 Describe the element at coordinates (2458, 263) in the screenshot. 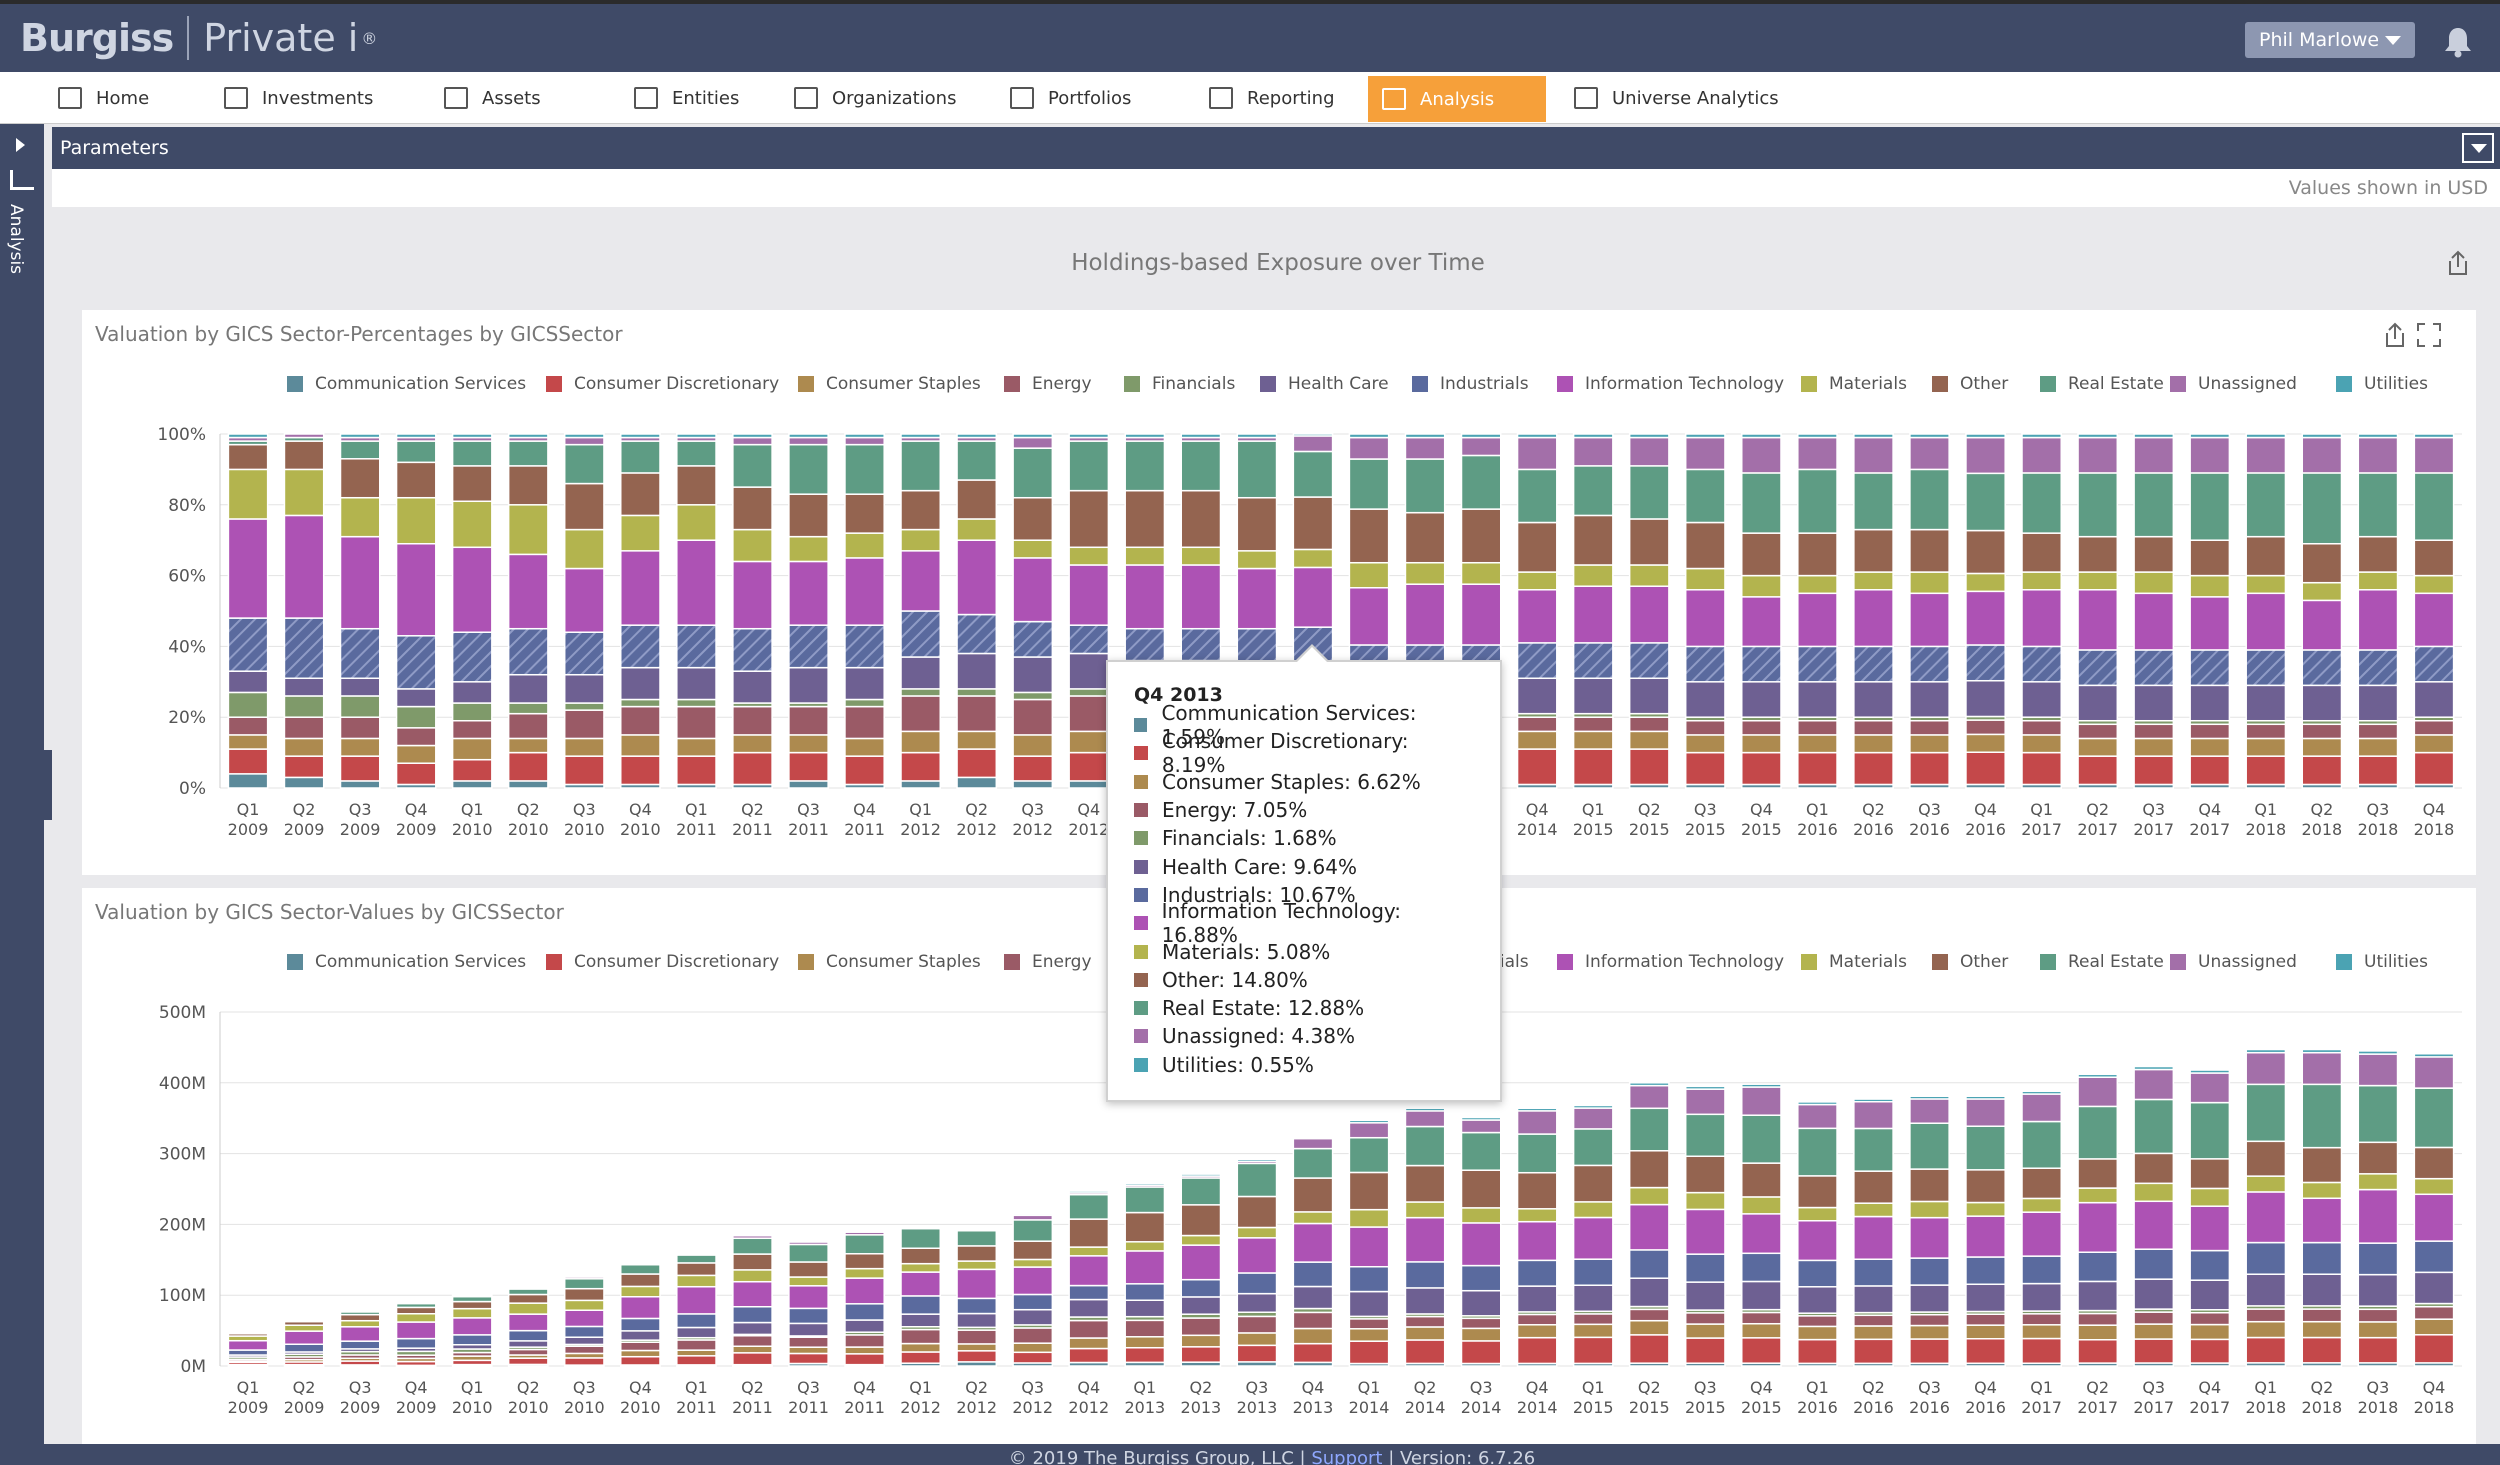

I see `export-icon` at that location.